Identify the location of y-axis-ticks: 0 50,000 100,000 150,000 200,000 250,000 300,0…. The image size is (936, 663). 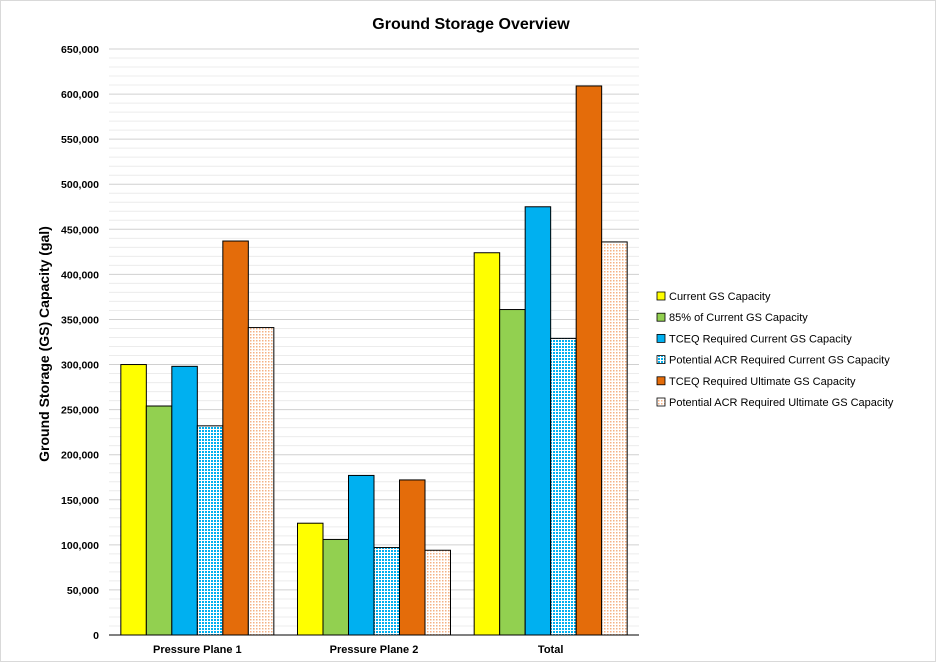
(80, 343).